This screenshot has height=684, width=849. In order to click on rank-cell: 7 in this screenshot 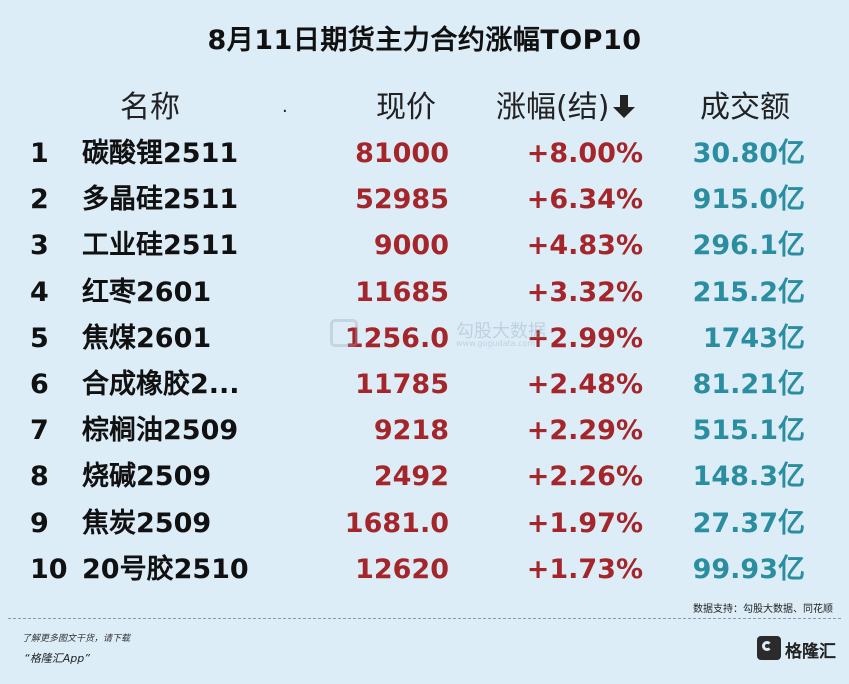, I will do `click(39, 431)`.